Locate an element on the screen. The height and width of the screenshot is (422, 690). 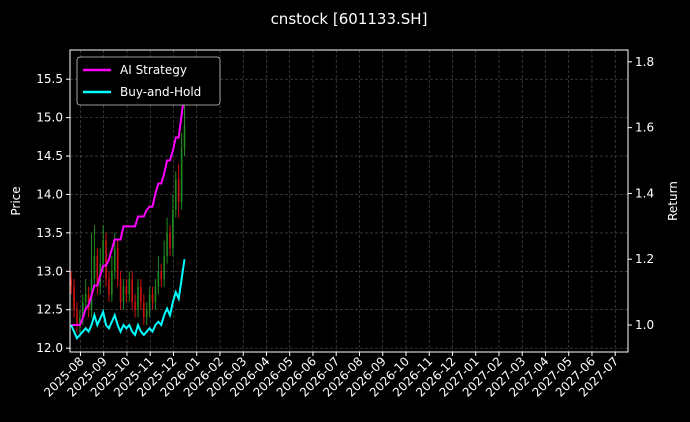
y2-tick-label: 1.2 is located at coordinates (644, 259).